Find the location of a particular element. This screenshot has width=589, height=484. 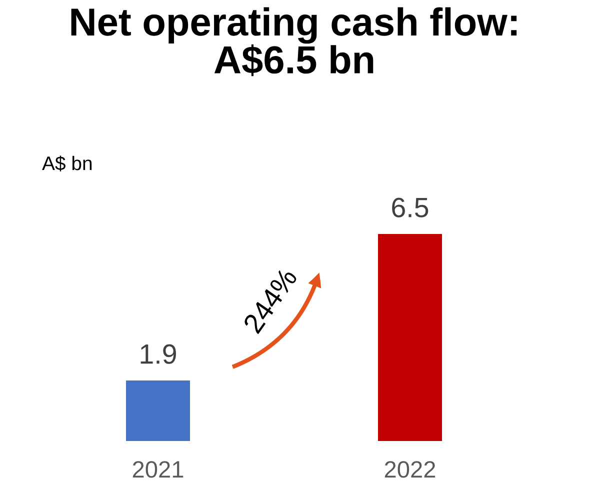

y-axis-title: A$ bn is located at coordinates (67, 164).